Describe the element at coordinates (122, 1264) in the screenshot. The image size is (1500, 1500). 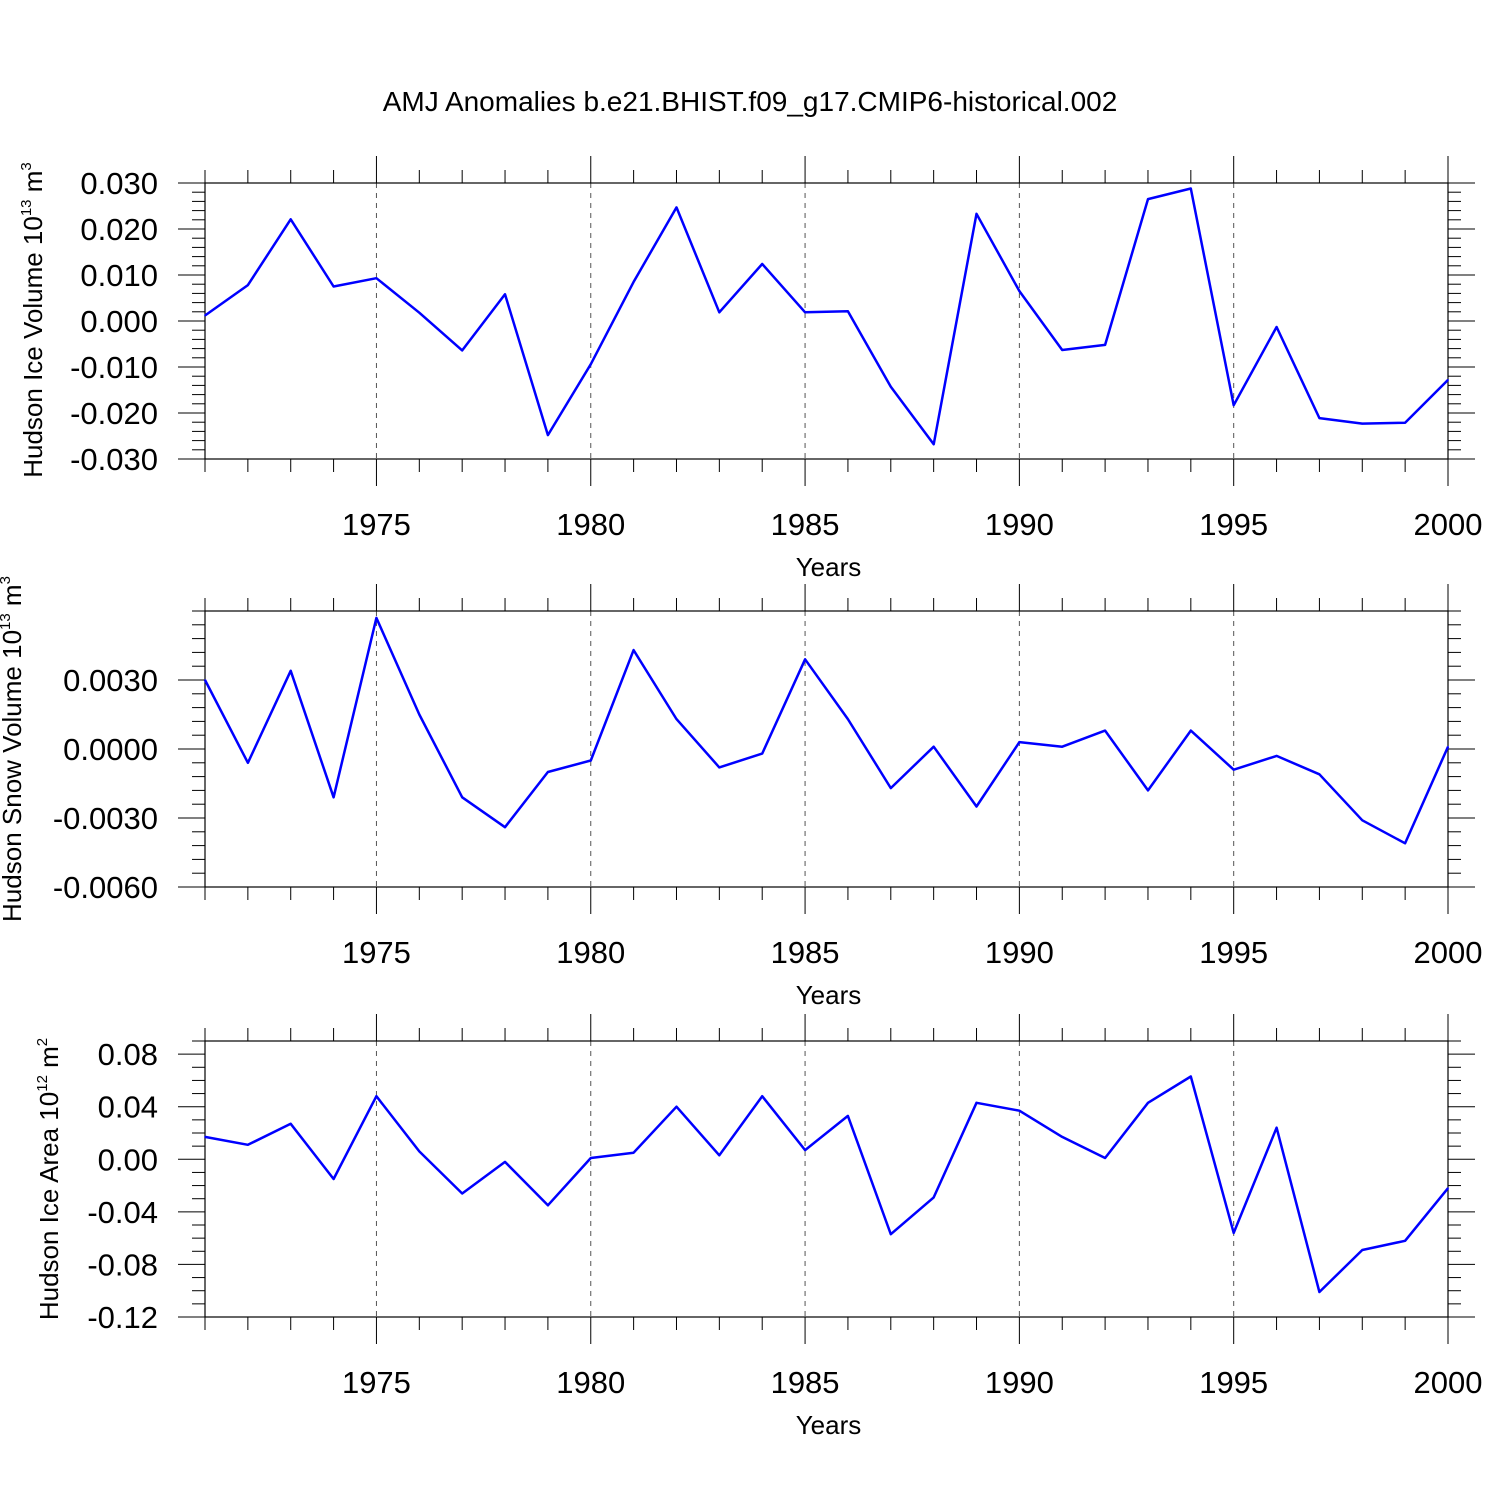
I see `y-tick-label: -0.08` at that location.